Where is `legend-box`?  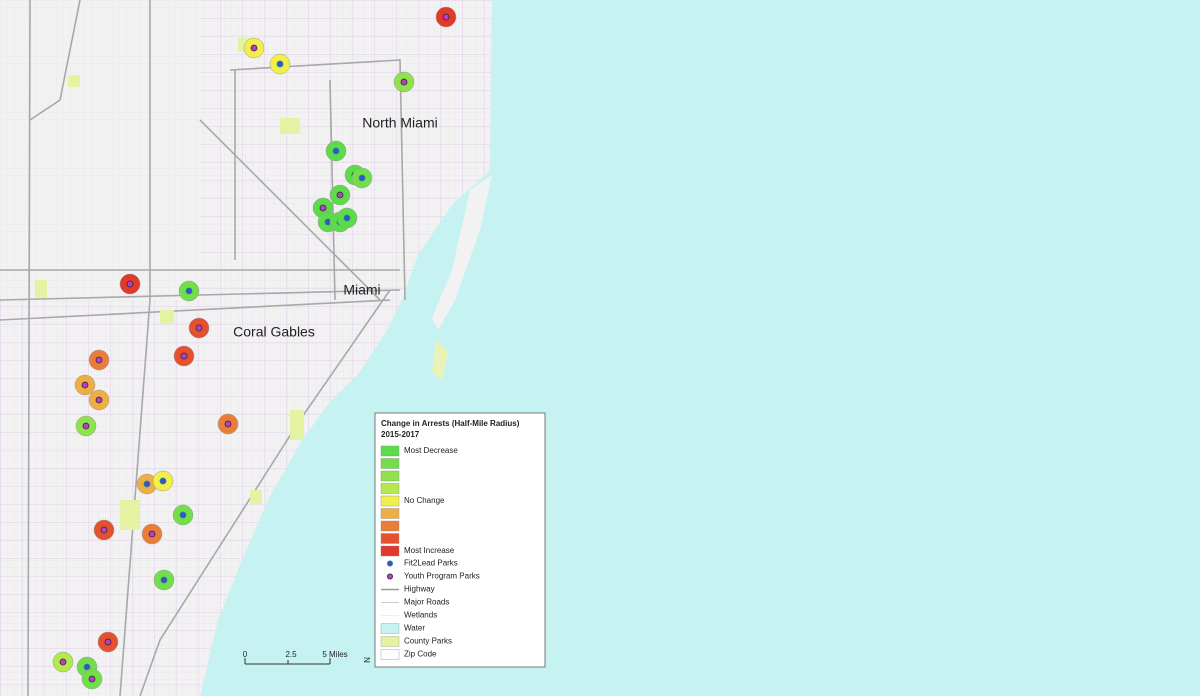
legend-box is located at coordinates (460, 540).